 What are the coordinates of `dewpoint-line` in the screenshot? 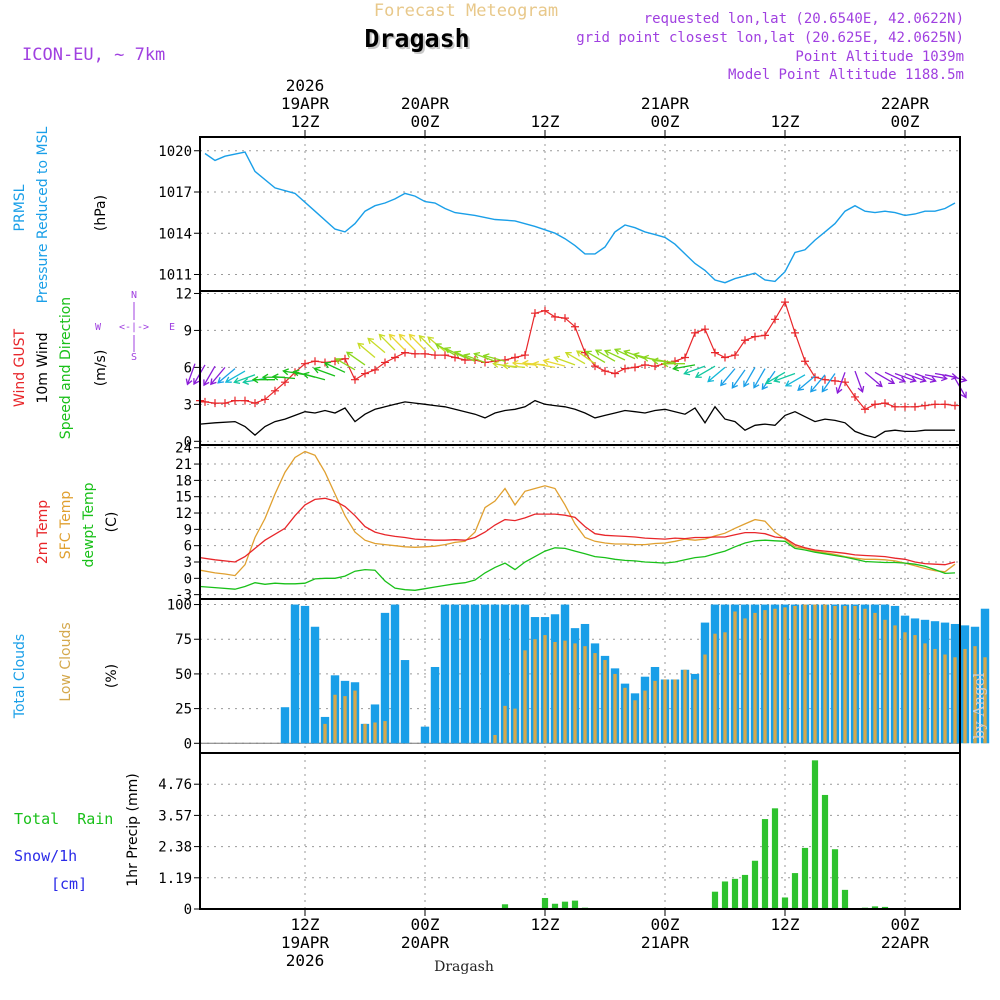 It's located at (577, 565).